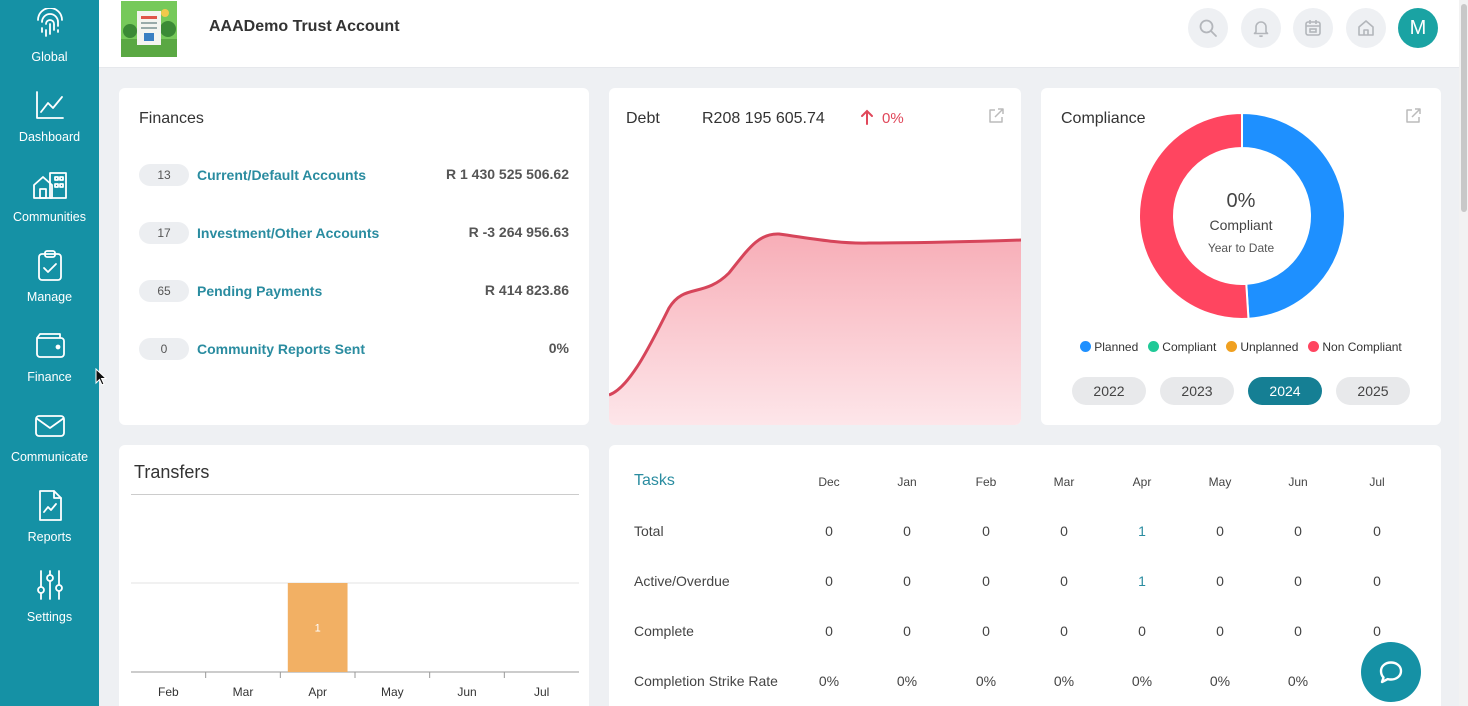 The width and height of the screenshot is (1468, 706). Describe the element at coordinates (49, 426) in the screenshot. I see `envelope-icon` at that location.